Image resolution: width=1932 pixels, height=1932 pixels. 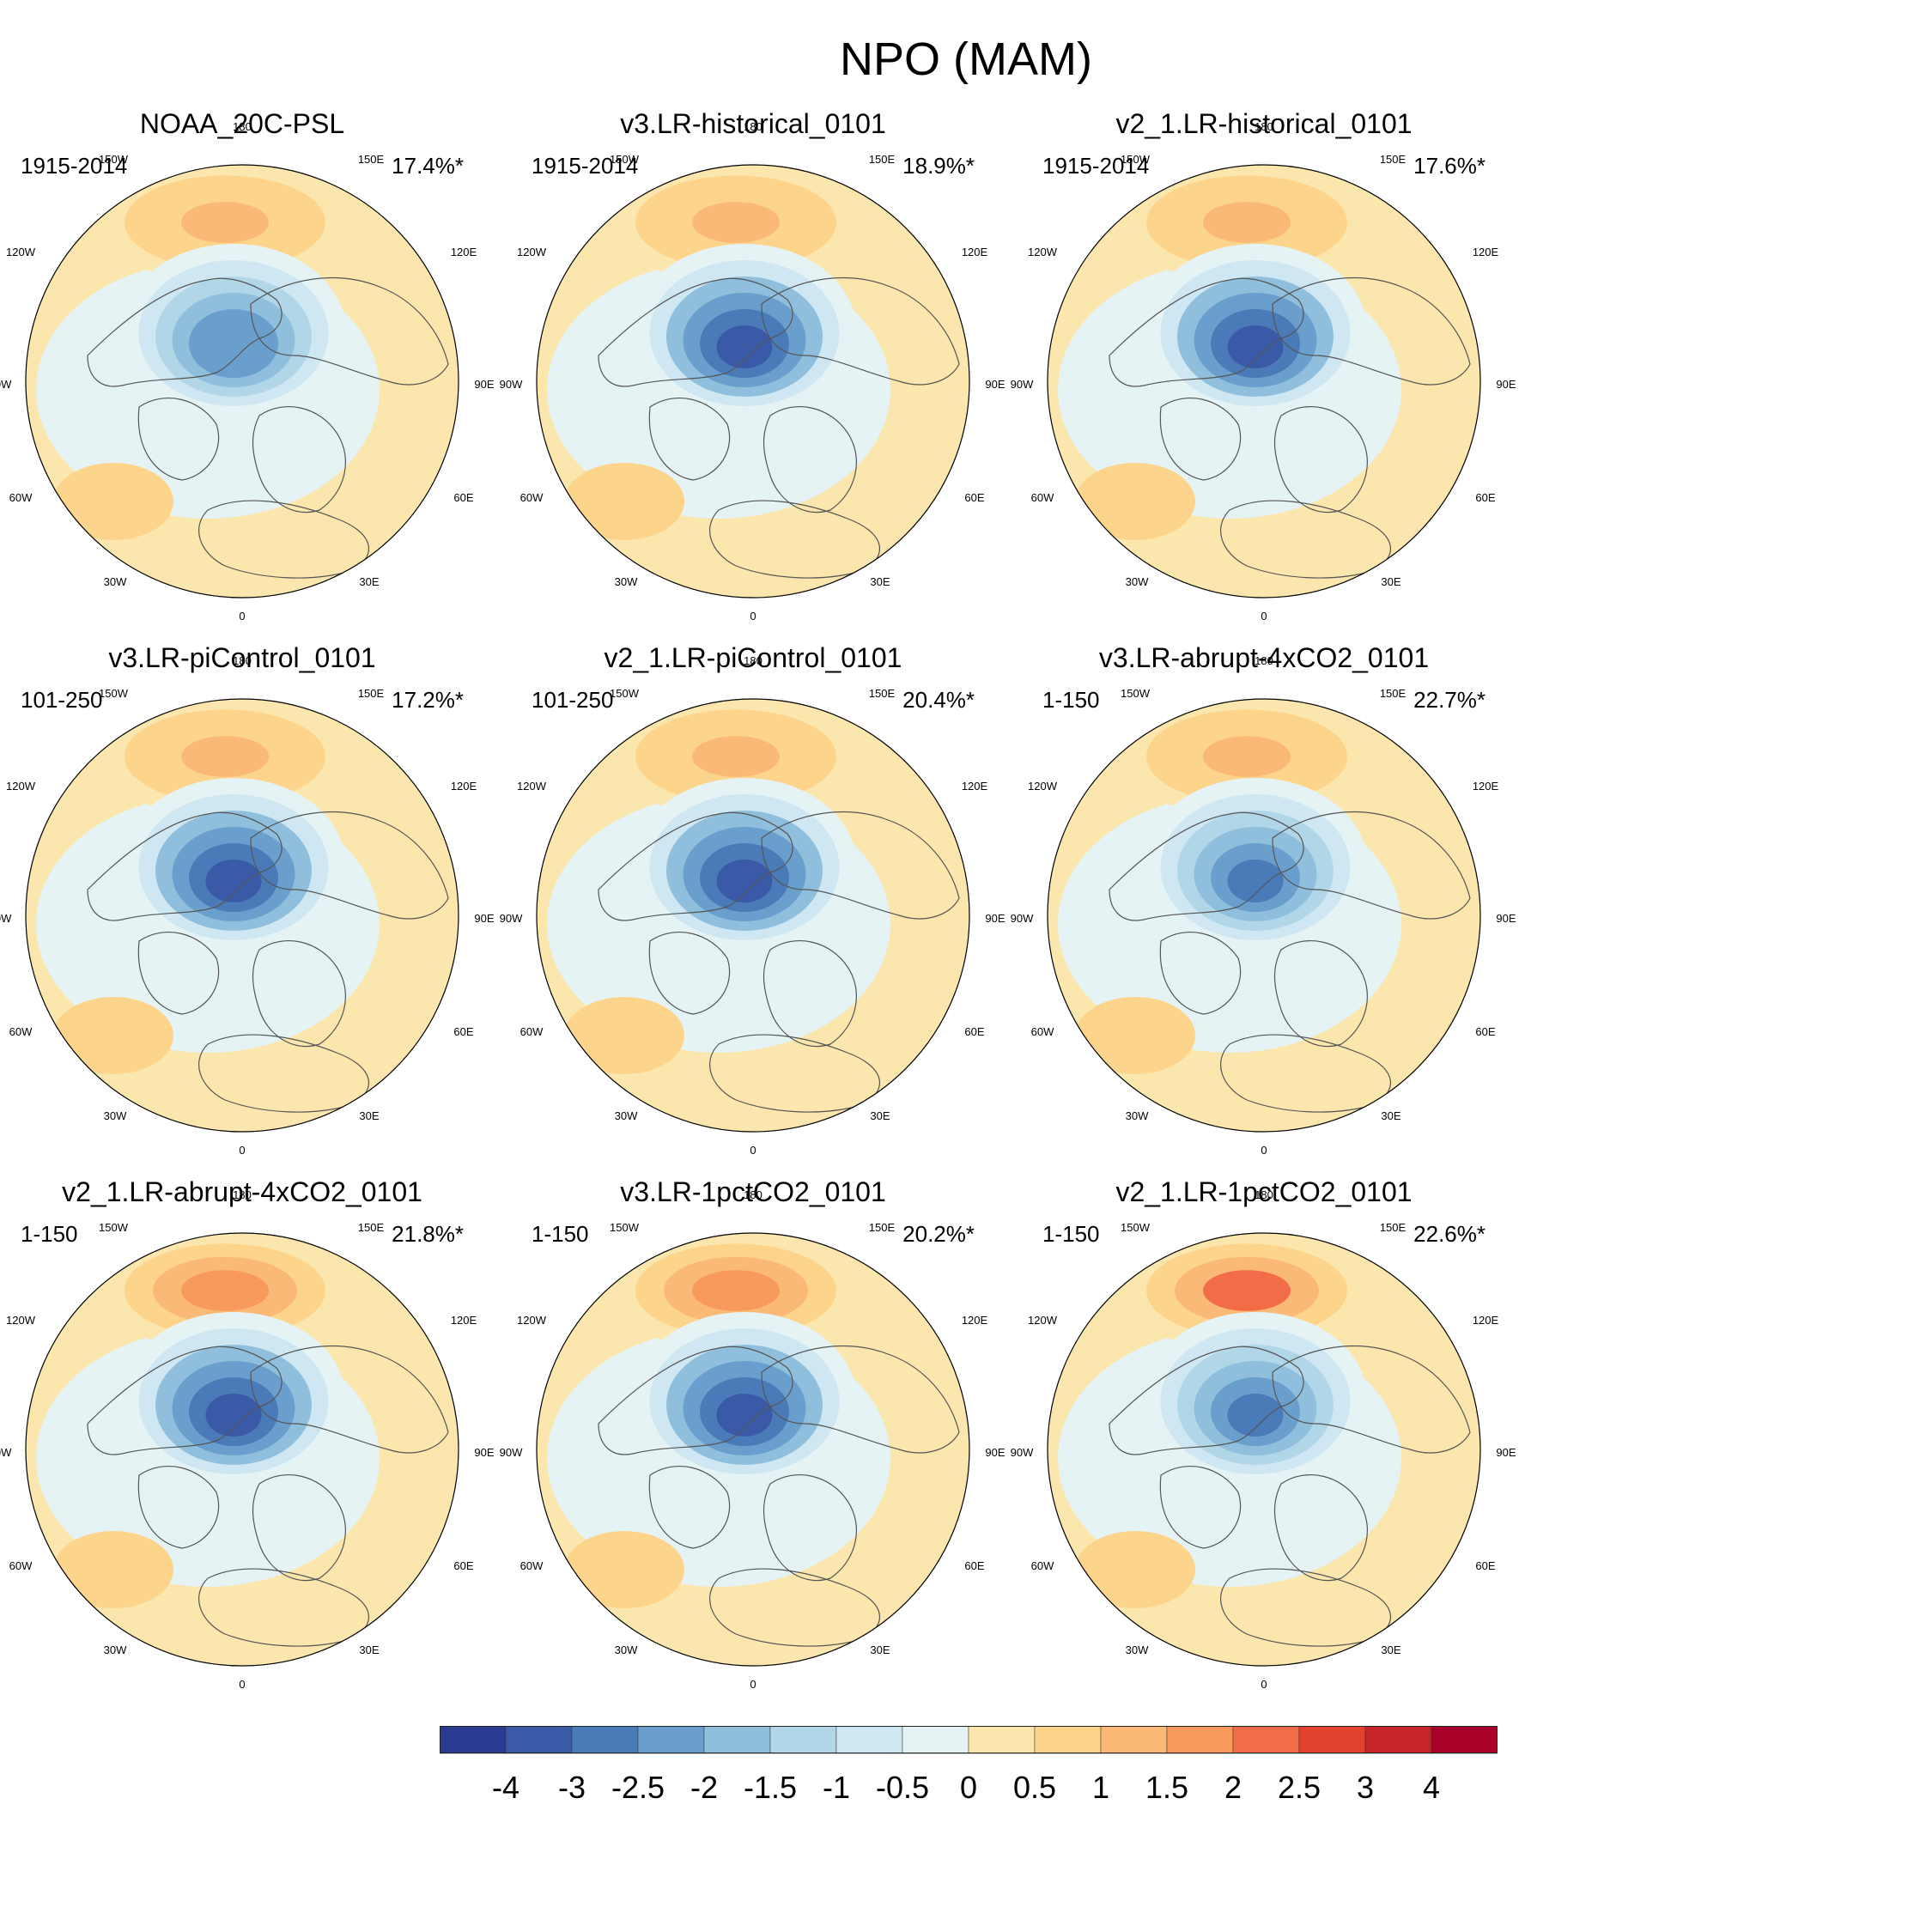 What do you see at coordinates (753, 658) in the screenshot?
I see `panel-title: v2_1.LR-piControl_0101` at bounding box center [753, 658].